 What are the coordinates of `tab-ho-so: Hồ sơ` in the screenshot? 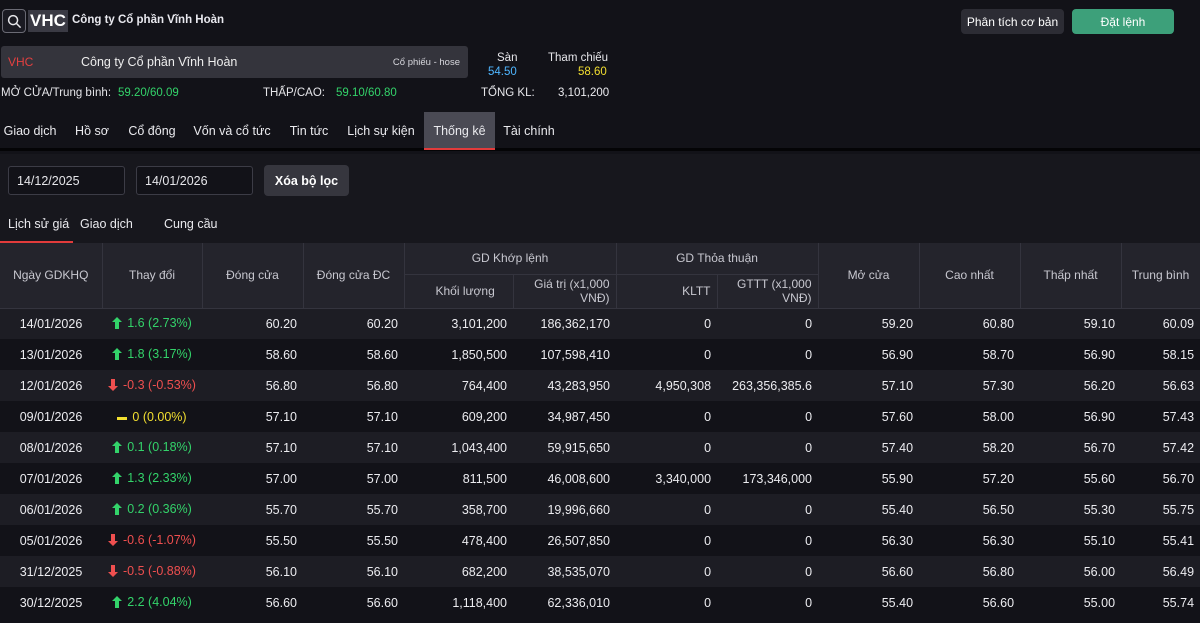 It's located at (92, 131).